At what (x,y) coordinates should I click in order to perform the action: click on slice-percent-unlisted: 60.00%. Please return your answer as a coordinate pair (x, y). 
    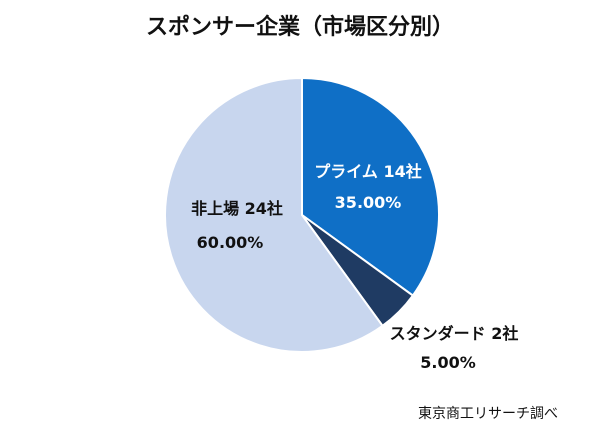
    Looking at the image, I should click on (230, 242).